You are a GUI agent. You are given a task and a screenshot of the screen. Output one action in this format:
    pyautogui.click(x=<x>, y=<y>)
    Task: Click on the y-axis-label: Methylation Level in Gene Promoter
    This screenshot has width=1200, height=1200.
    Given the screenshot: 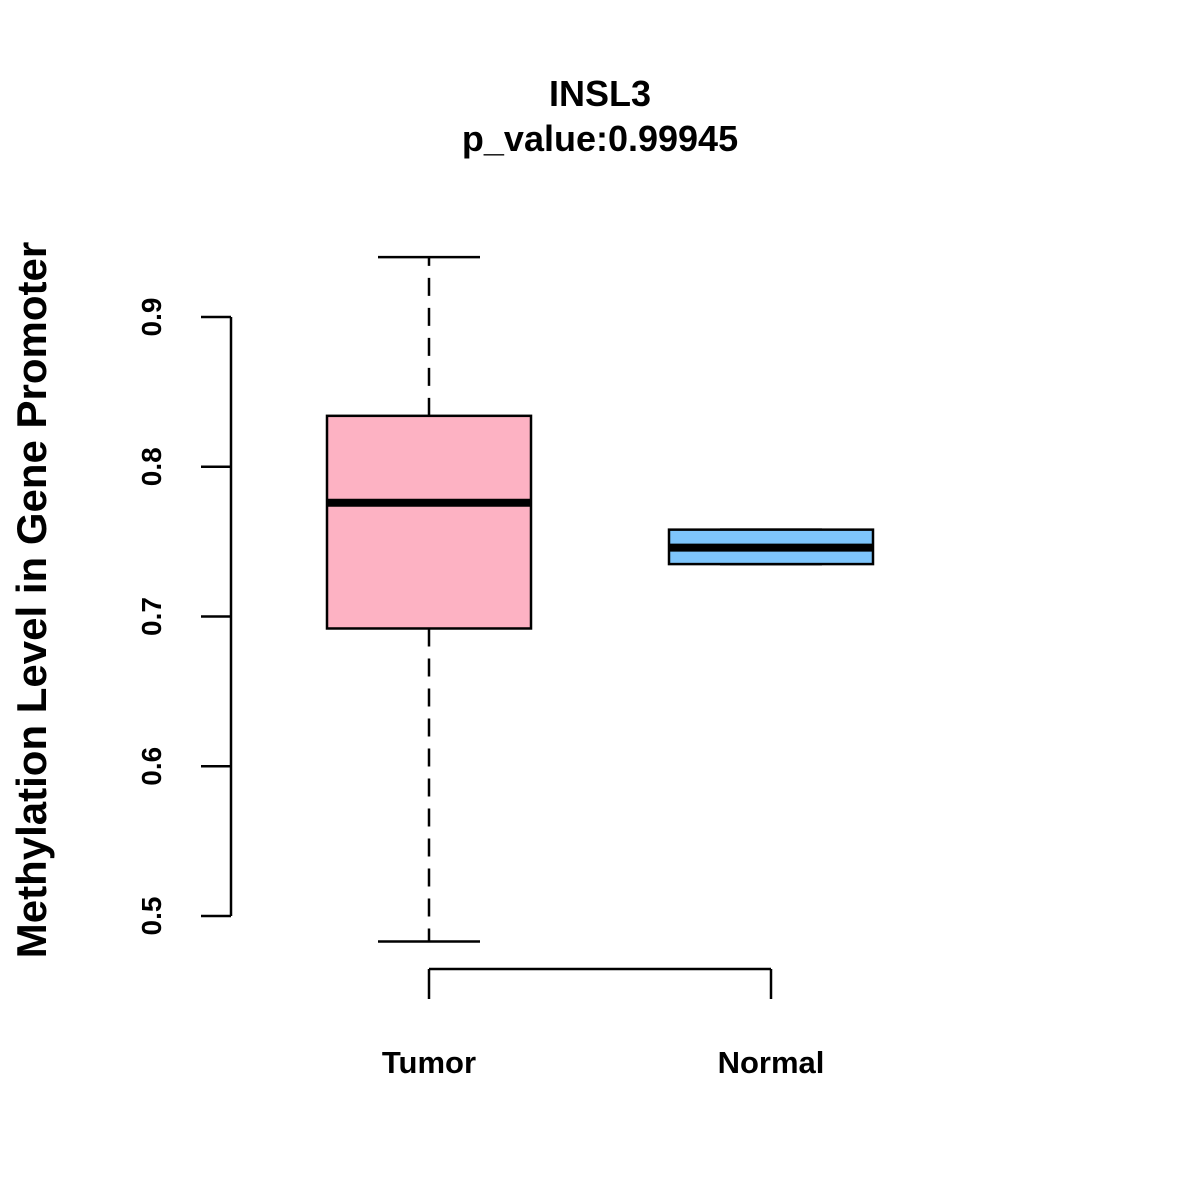 What is the action you would take?
    pyautogui.click(x=31, y=600)
    